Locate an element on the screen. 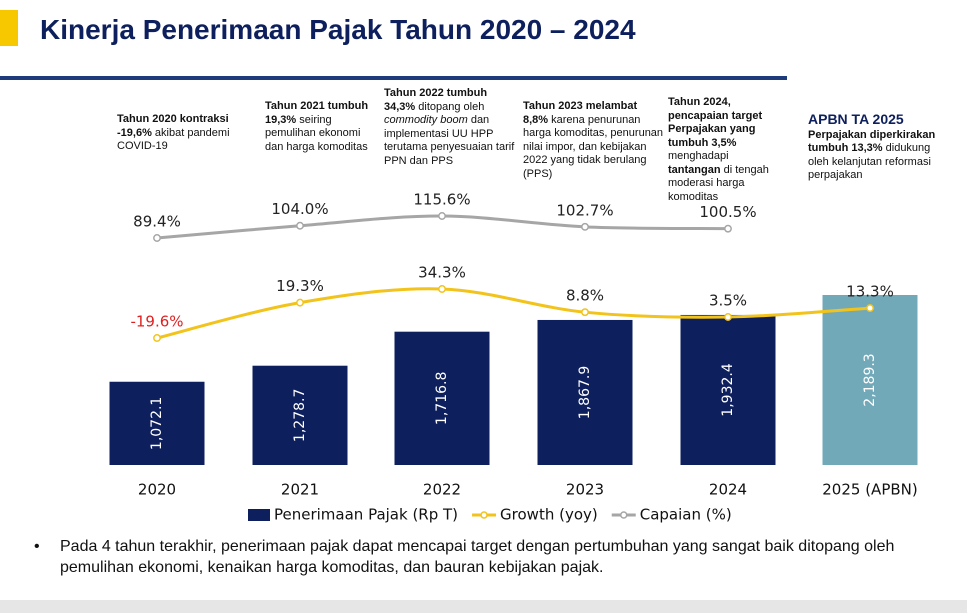 Image resolution: width=967 pixels, height=613 pixels. legend-label: Capaian (%) is located at coordinates (686, 515).